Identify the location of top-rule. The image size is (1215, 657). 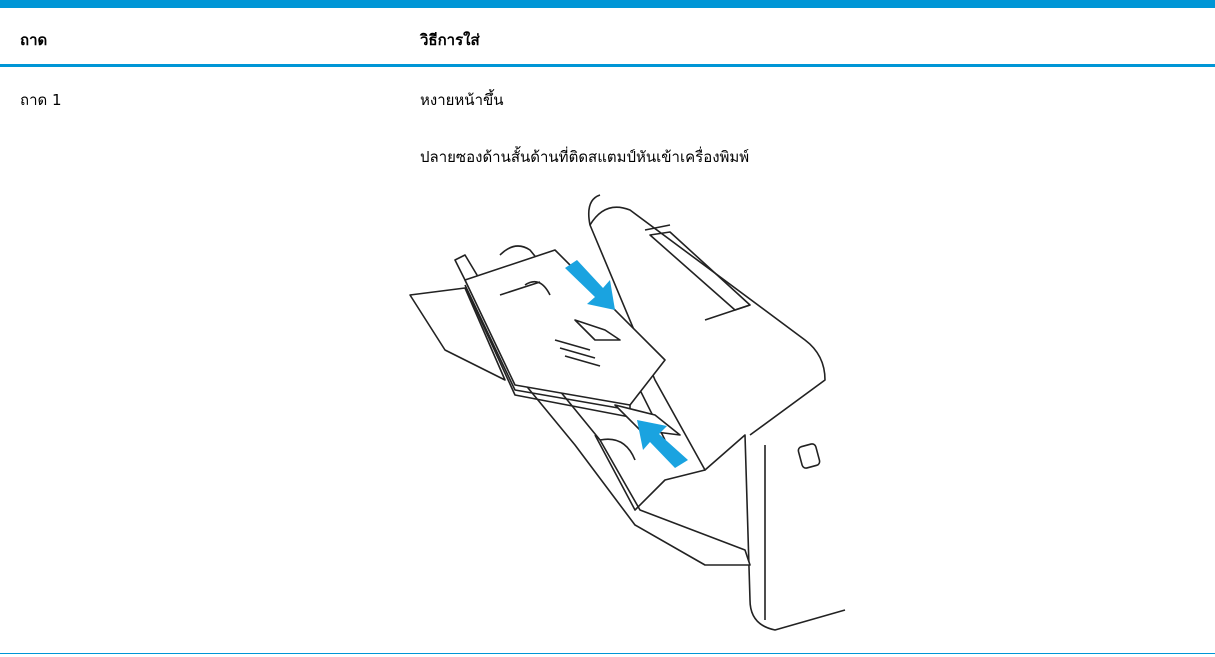
(607, 4).